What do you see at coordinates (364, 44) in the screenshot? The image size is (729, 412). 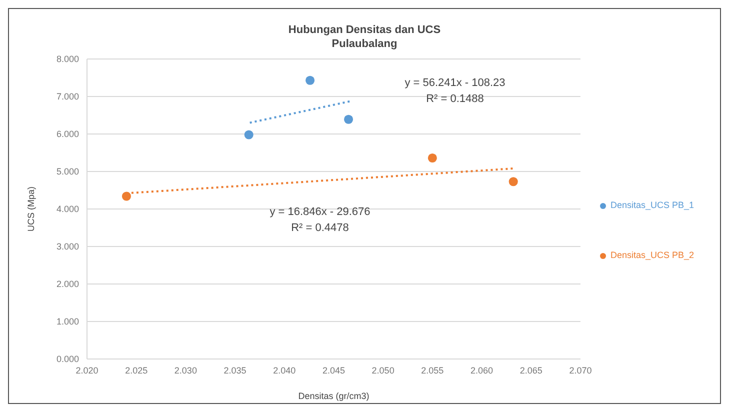 I see `chart-subtitle: Pulaubalang` at bounding box center [364, 44].